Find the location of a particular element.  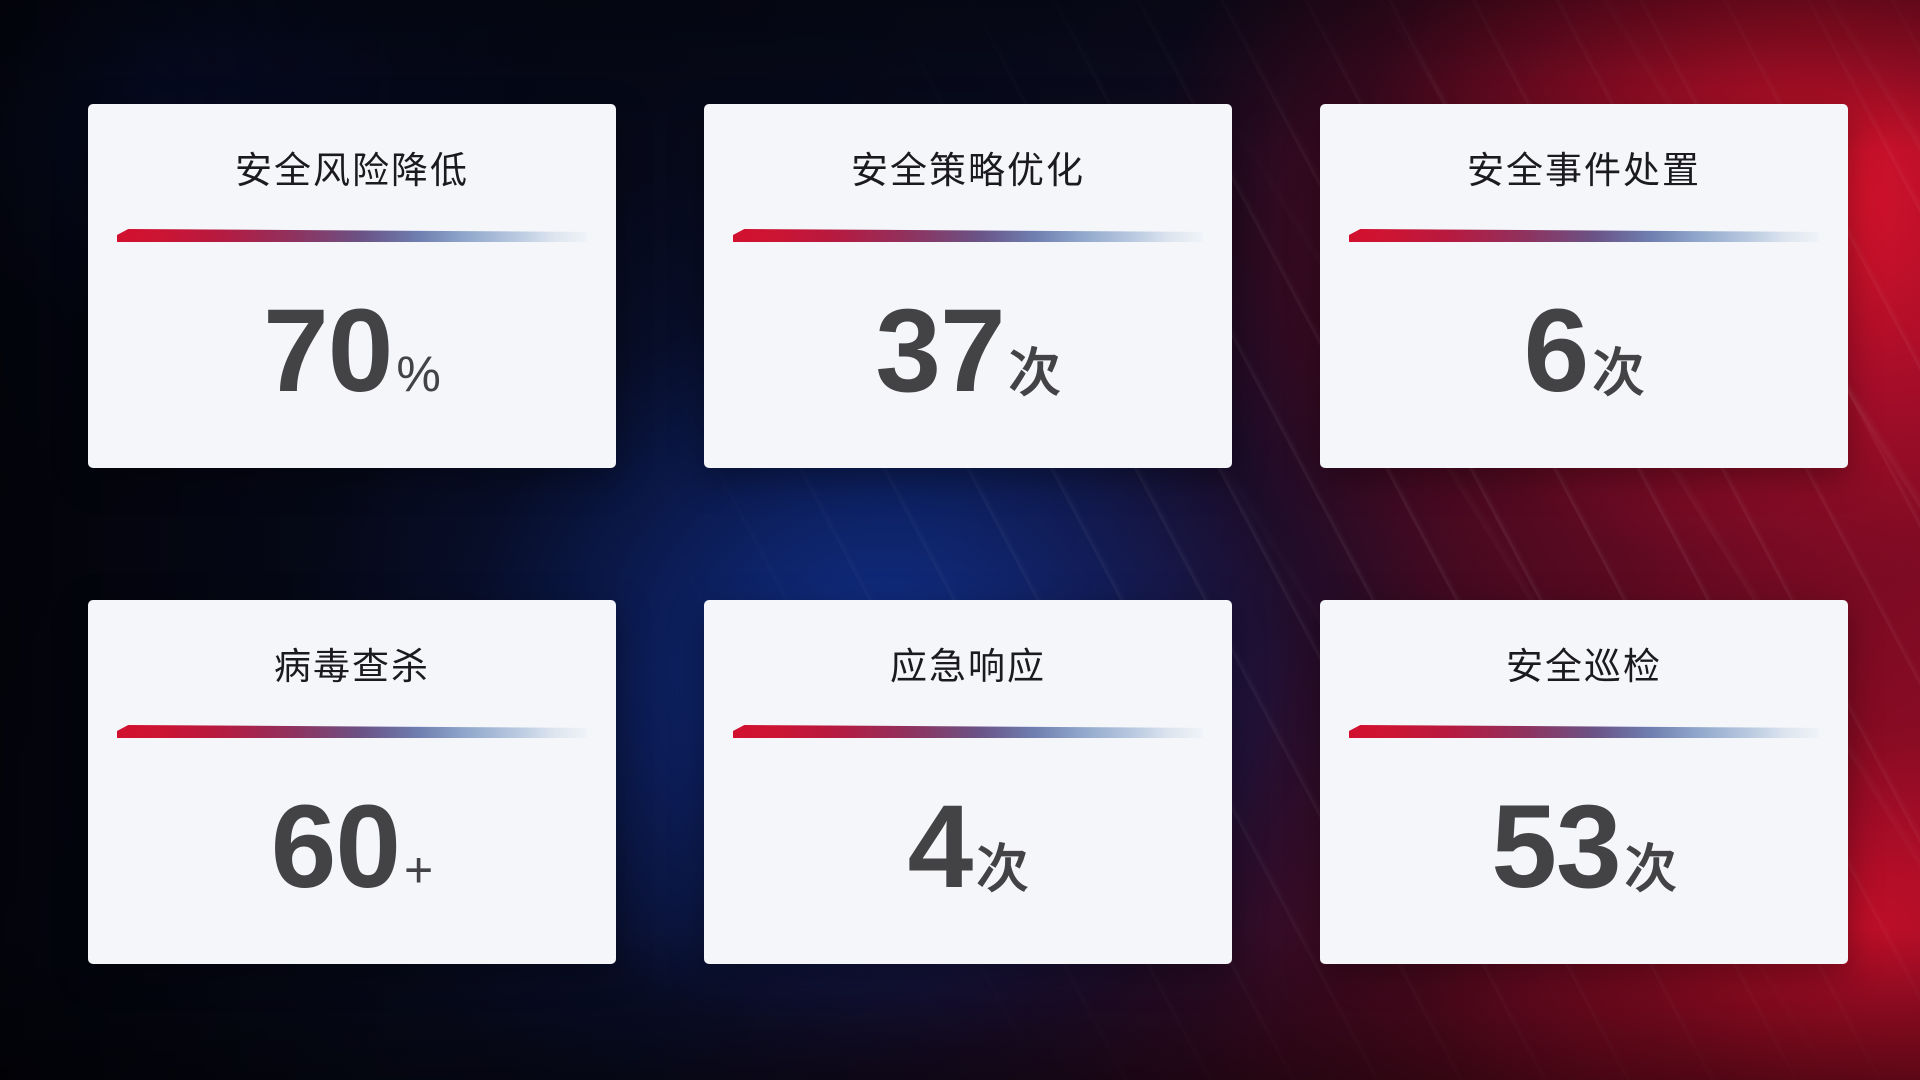

metric-number: 70 is located at coordinates (328, 351).